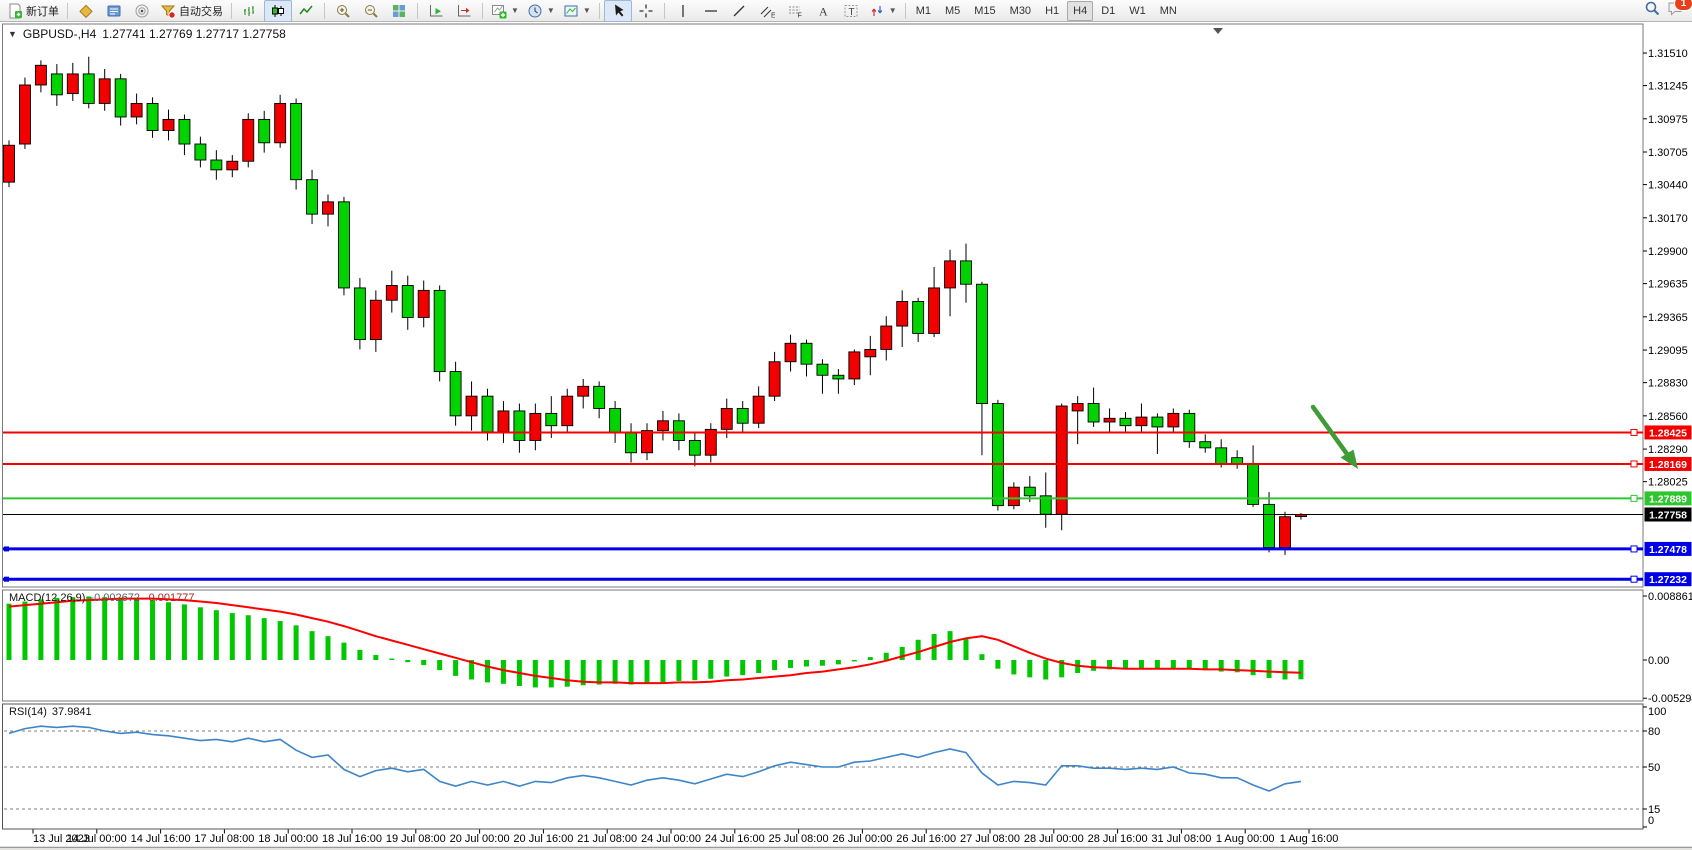 This screenshot has height=850, width=1692. What do you see at coordinates (499, 11) in the screenshot?
I see `new-chart-icon` at bounding box center [499, 11].